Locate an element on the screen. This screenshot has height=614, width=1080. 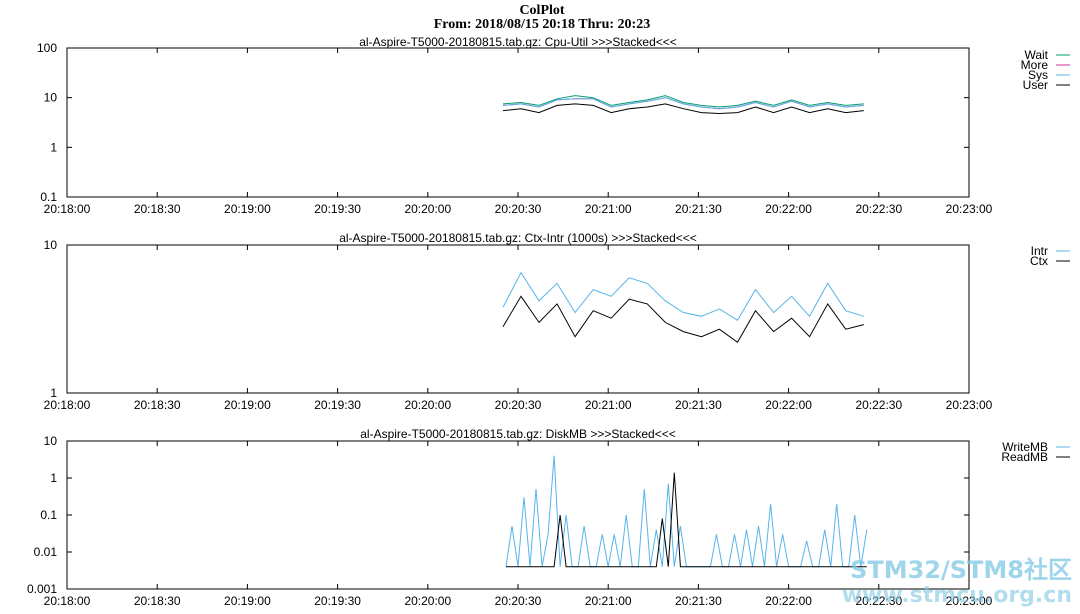
legend-label-sys: Sys is located at coordinates (1038, 75).